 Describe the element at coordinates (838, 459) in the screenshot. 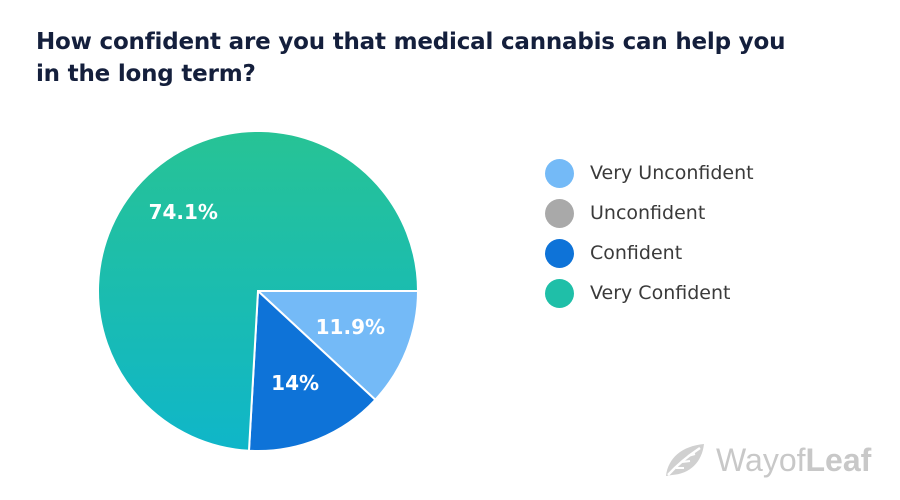

I see `watermark-leaf: Leaf` at that location.